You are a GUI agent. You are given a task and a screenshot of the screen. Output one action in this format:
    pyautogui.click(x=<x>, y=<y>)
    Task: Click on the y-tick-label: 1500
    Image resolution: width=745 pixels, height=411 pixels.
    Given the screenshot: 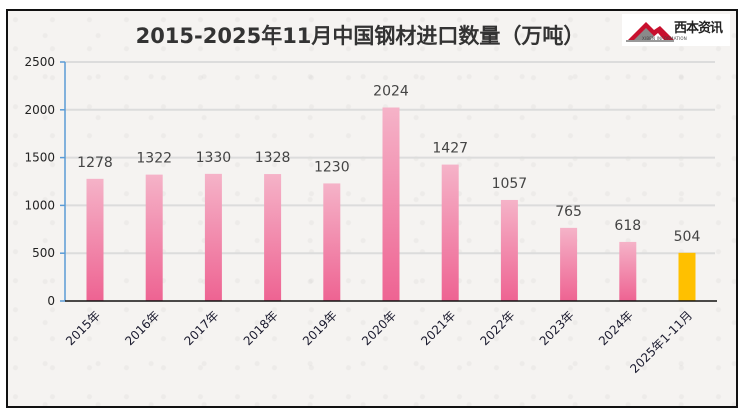 What is the action you would take?
    pyautogui.click(x=39, y=158)
    